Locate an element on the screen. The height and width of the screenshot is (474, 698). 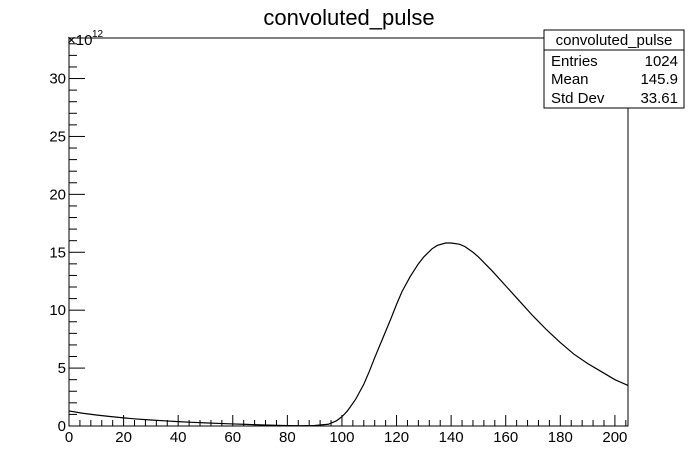
y-scale-exponent: 12 is located at coordinates (98, 34).